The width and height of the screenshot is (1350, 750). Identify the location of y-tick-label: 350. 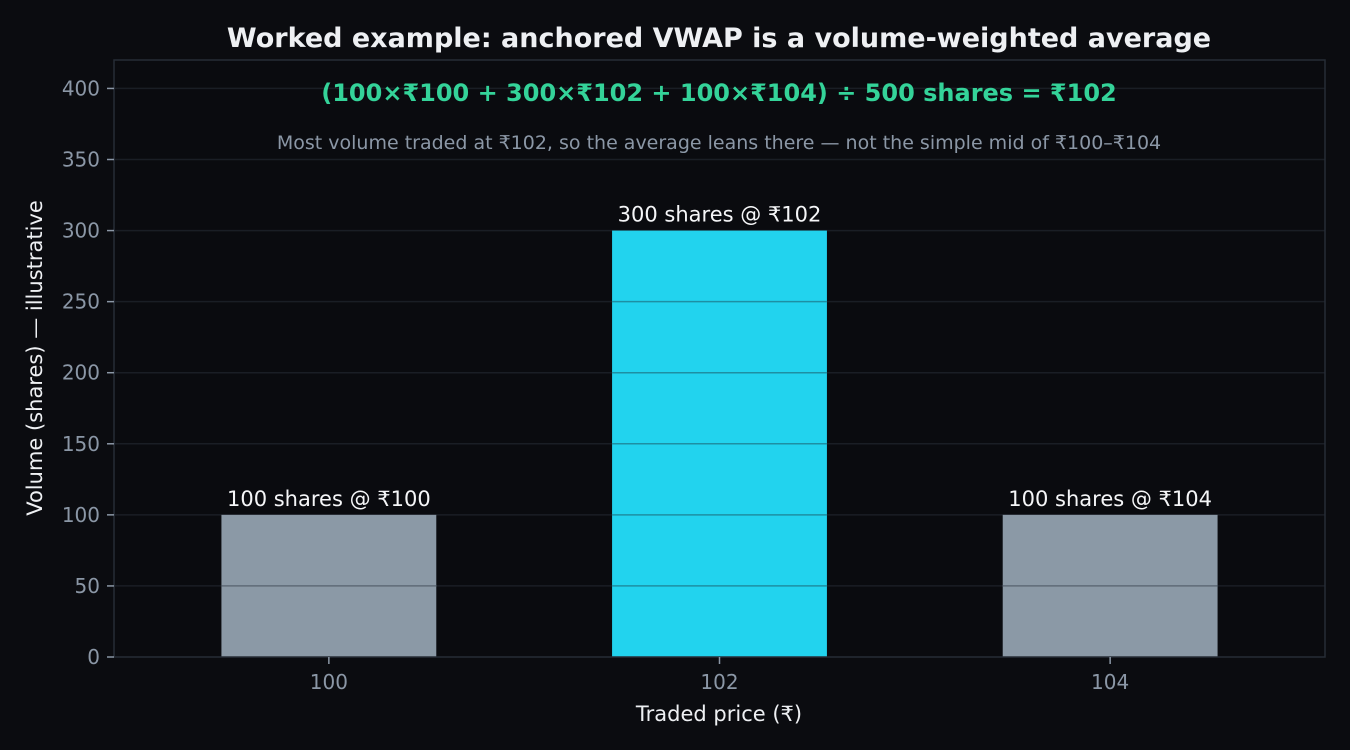
(81, 160).